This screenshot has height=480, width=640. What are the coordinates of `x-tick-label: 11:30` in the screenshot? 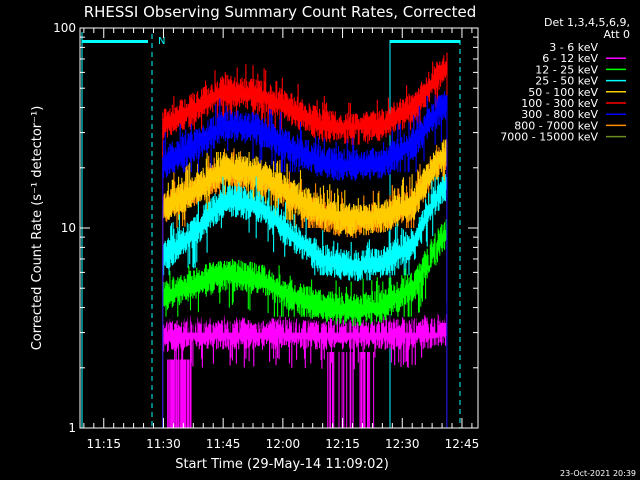 It's located at (163, 444).